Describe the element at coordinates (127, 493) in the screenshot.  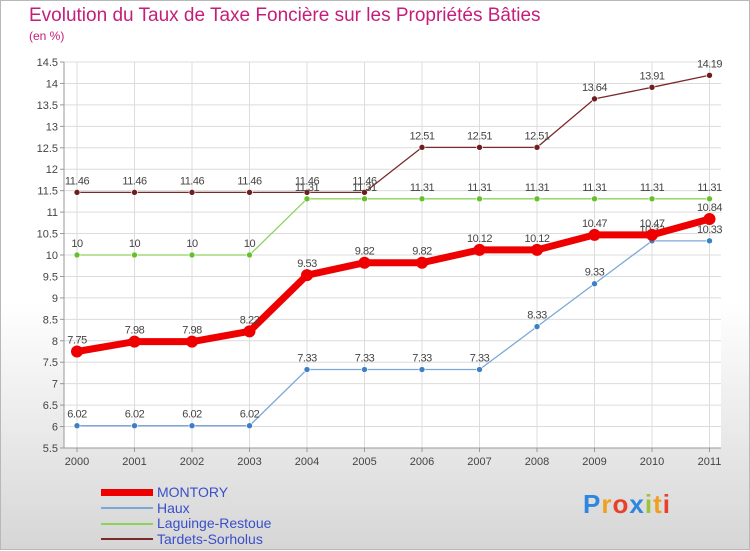
I see `legend-swatch-montory` at that location.